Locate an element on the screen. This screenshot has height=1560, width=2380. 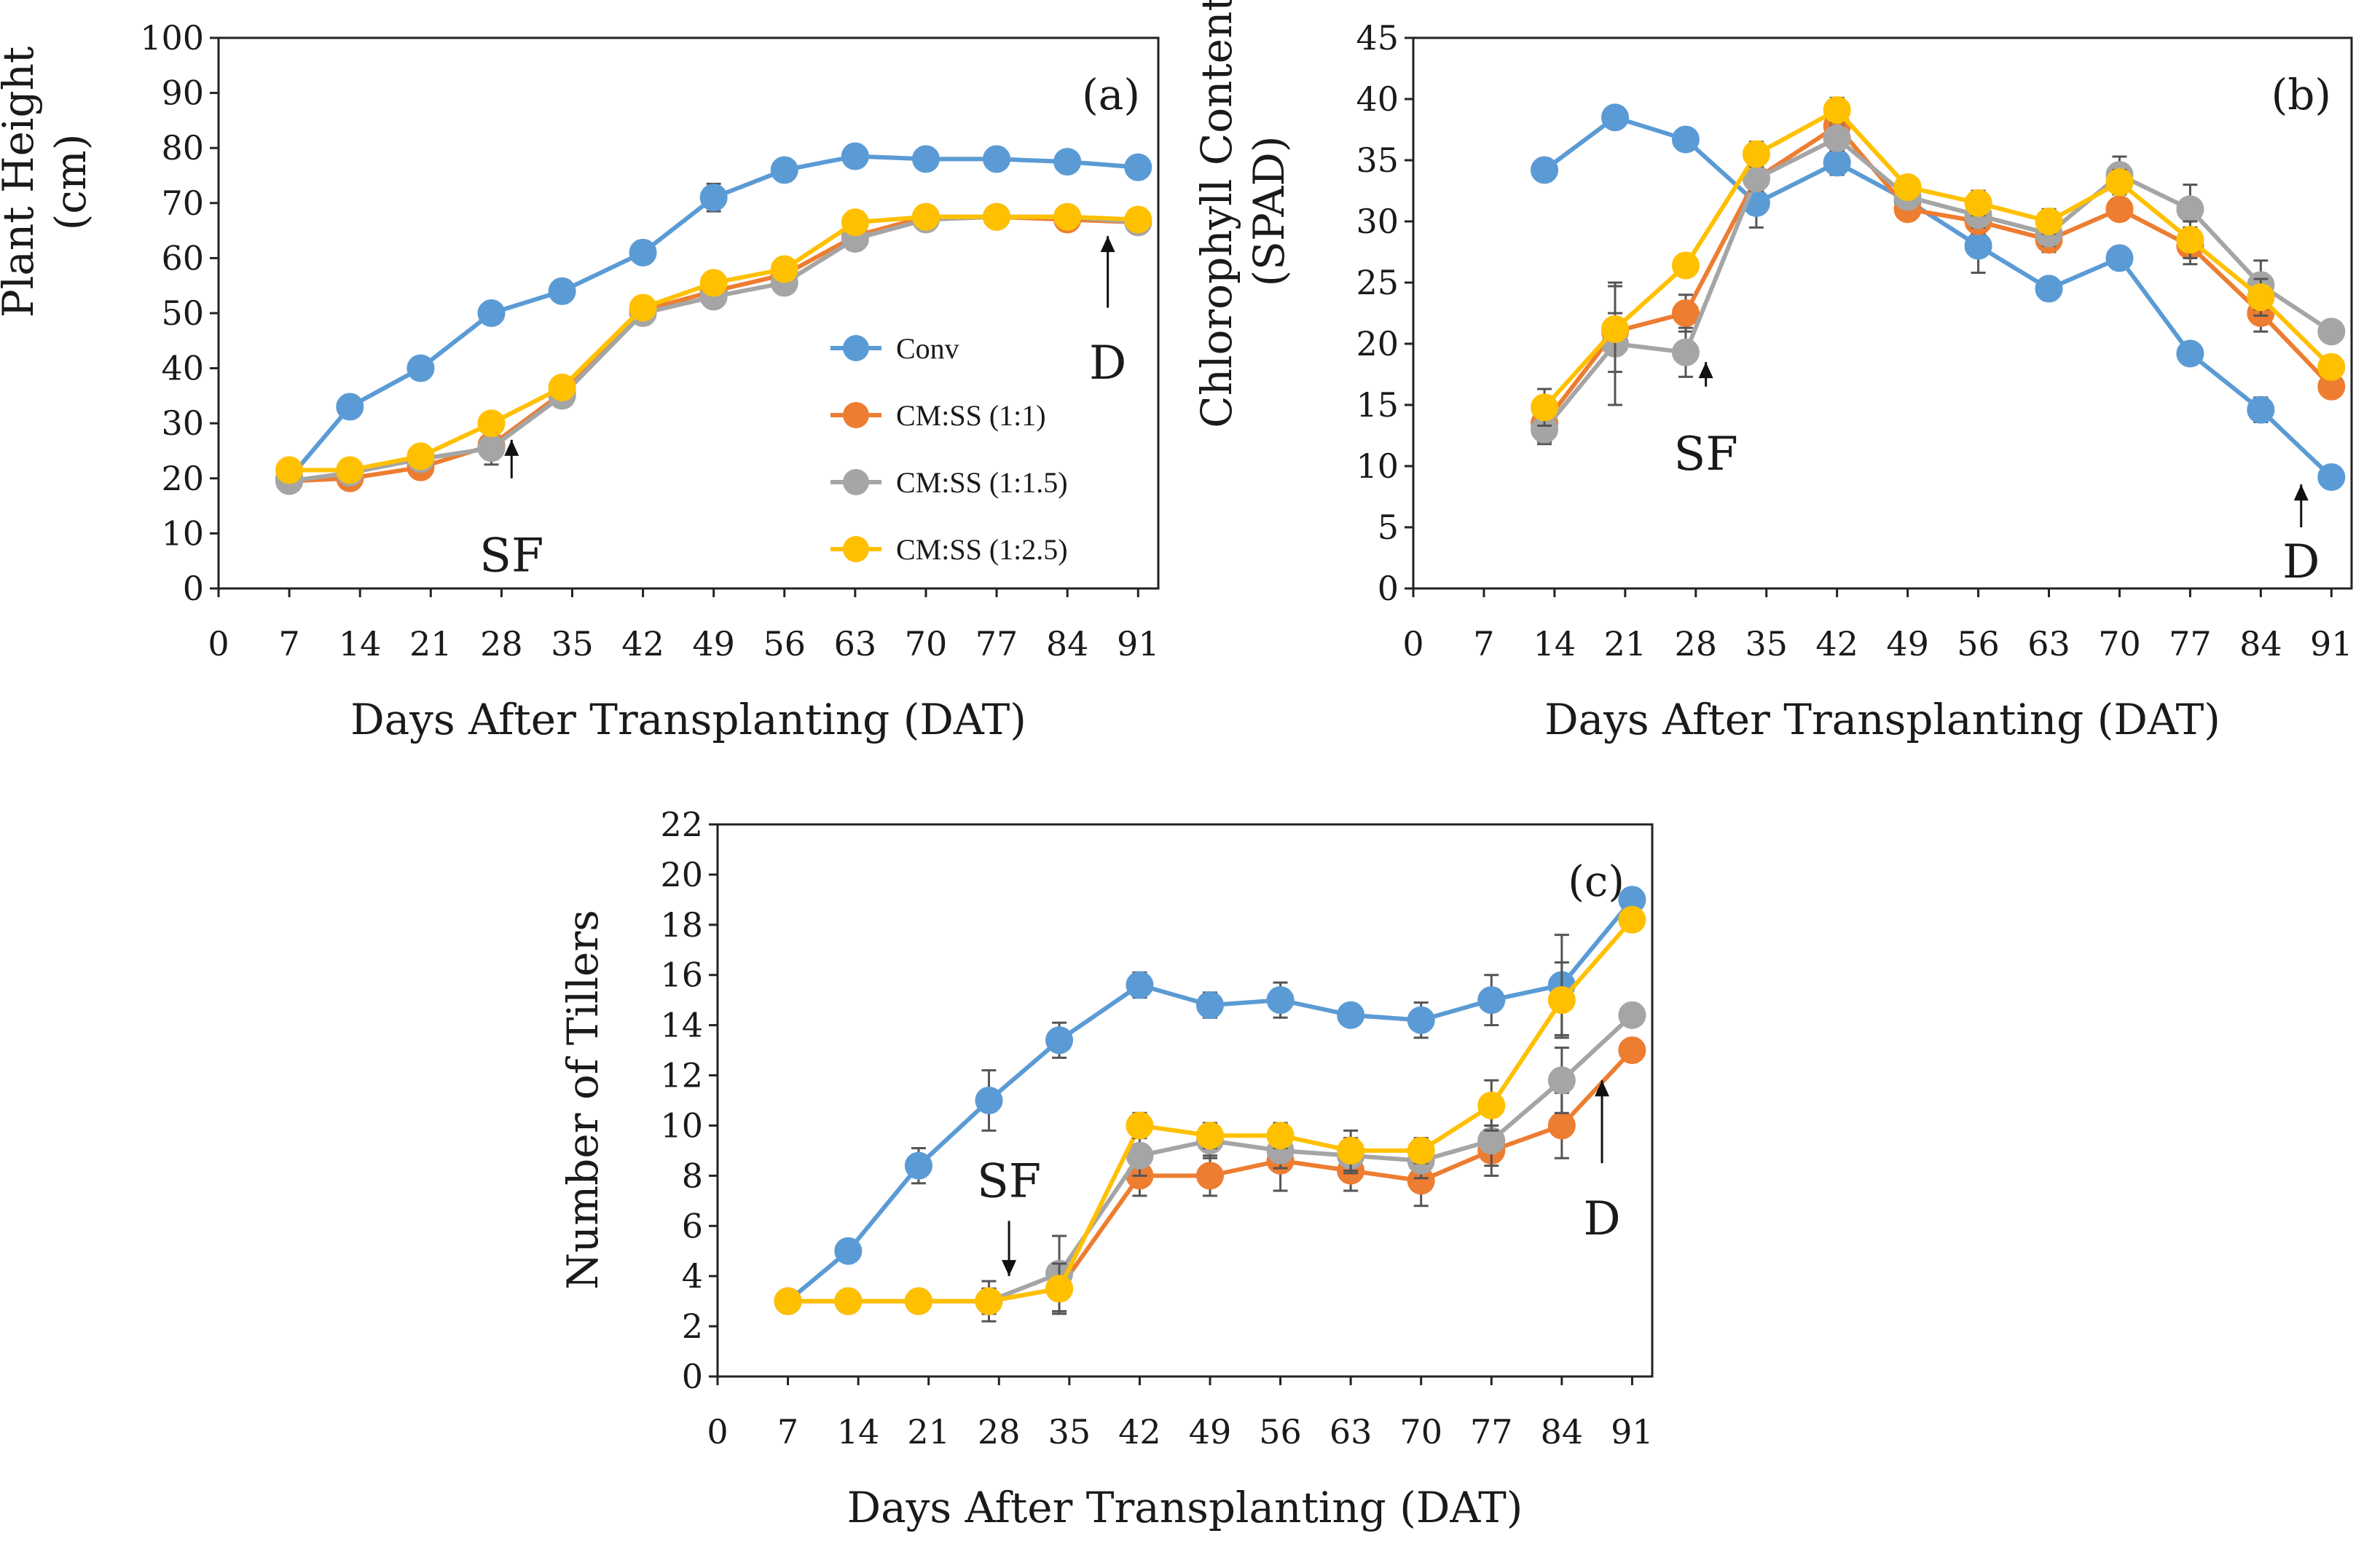
y-tick-label: 8 is located at coordinates (692, 1175).